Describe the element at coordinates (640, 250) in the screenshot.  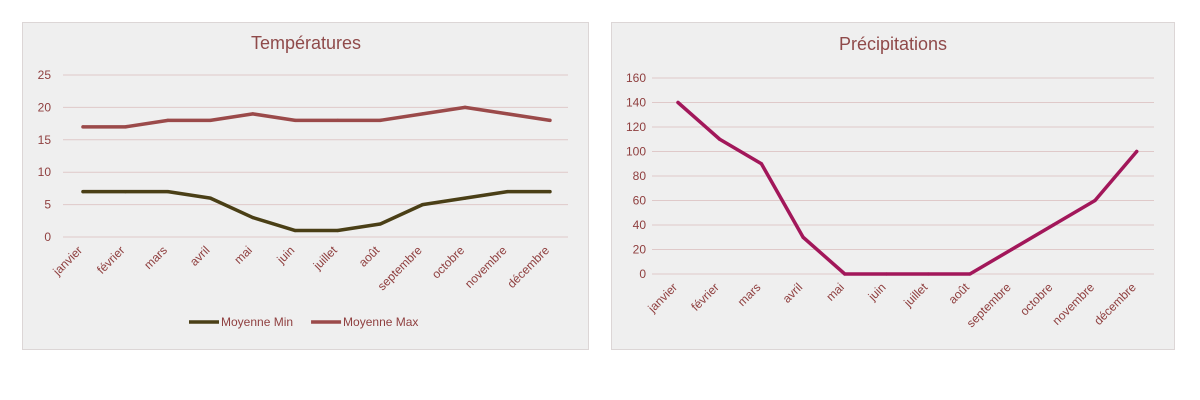
I see `precipitation-y-tick-label: 20` at that location.